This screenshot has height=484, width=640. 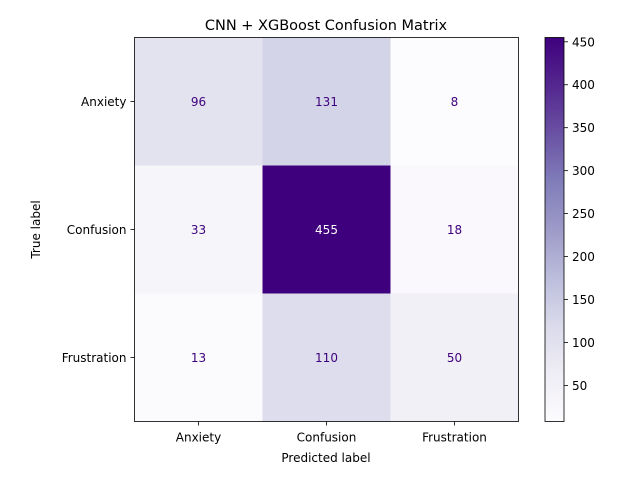 I want to click on y-axis-label: True label, so click(x=36, y=229).